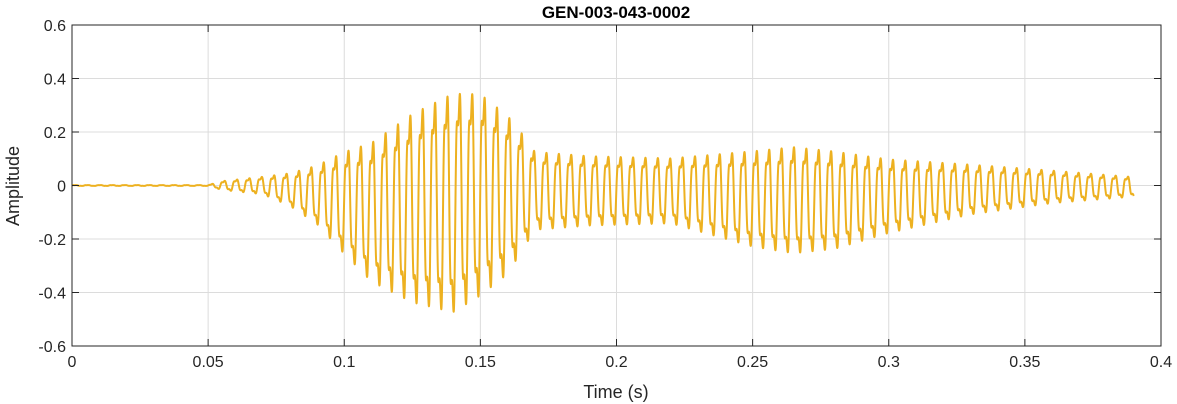 Image resolution: width=1177 pixels, height=404 pixels. What do you see at coordinates (55, 80) in the screenshot?
I see `y-tick-label: 0.4` at bounding box center [55, 80].